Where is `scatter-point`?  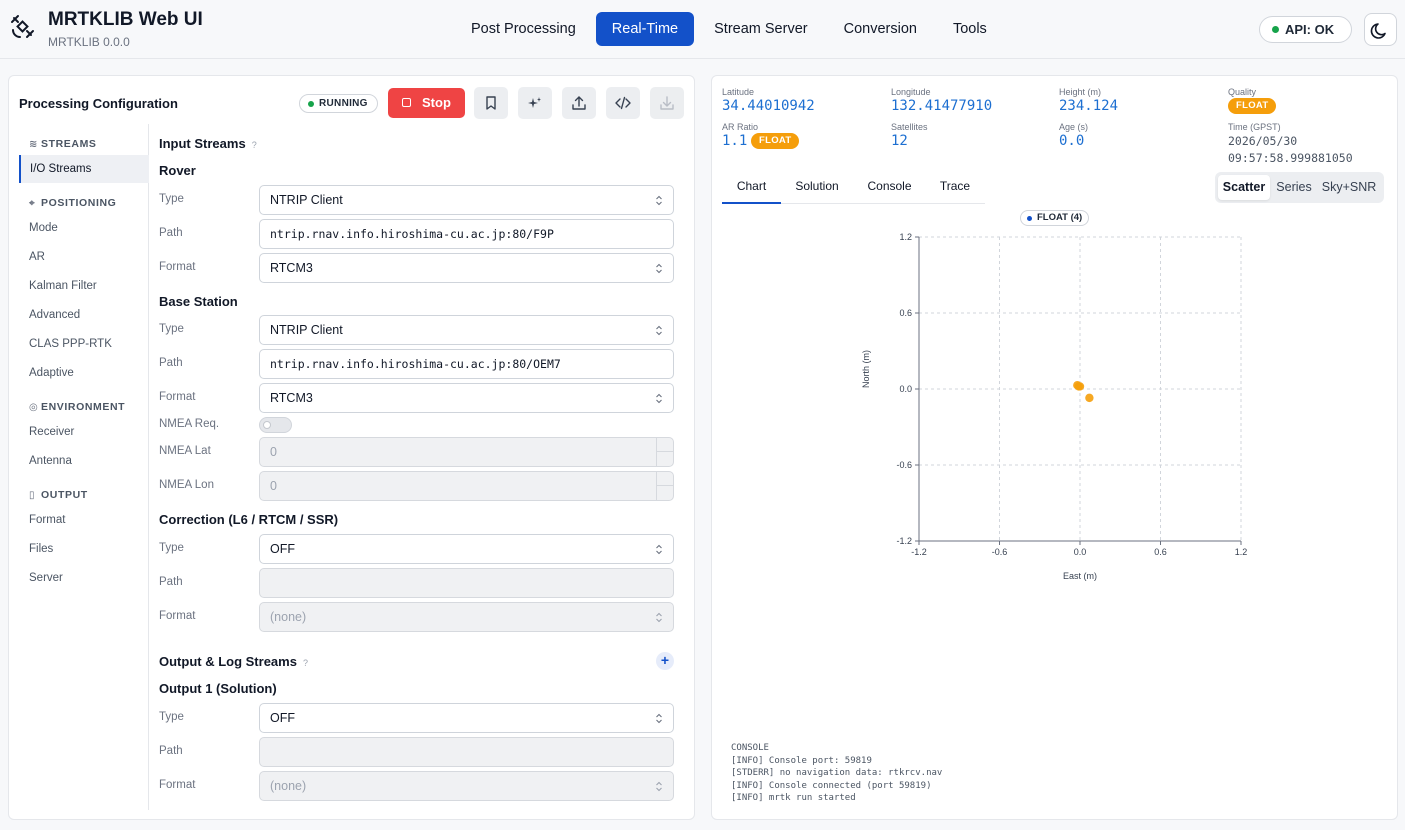 scatter-point is located at coordinates (1080, 386).